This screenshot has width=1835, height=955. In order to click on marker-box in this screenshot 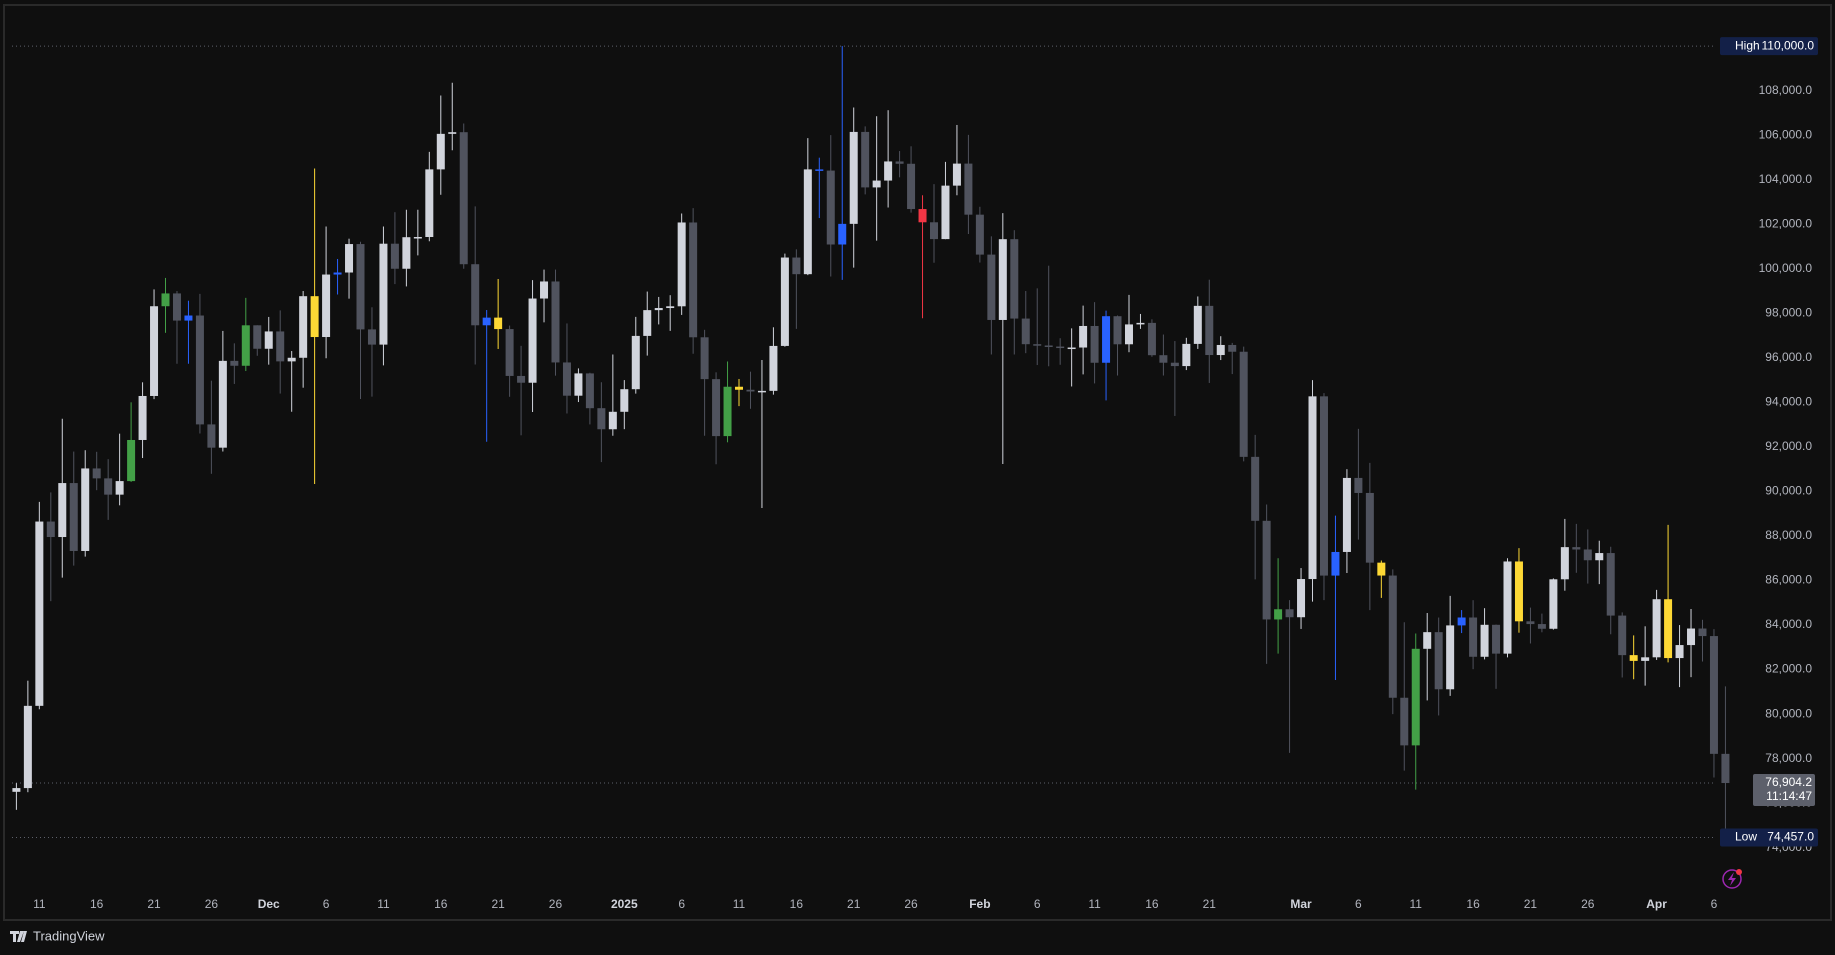, I will do `click(1769, 837)`.